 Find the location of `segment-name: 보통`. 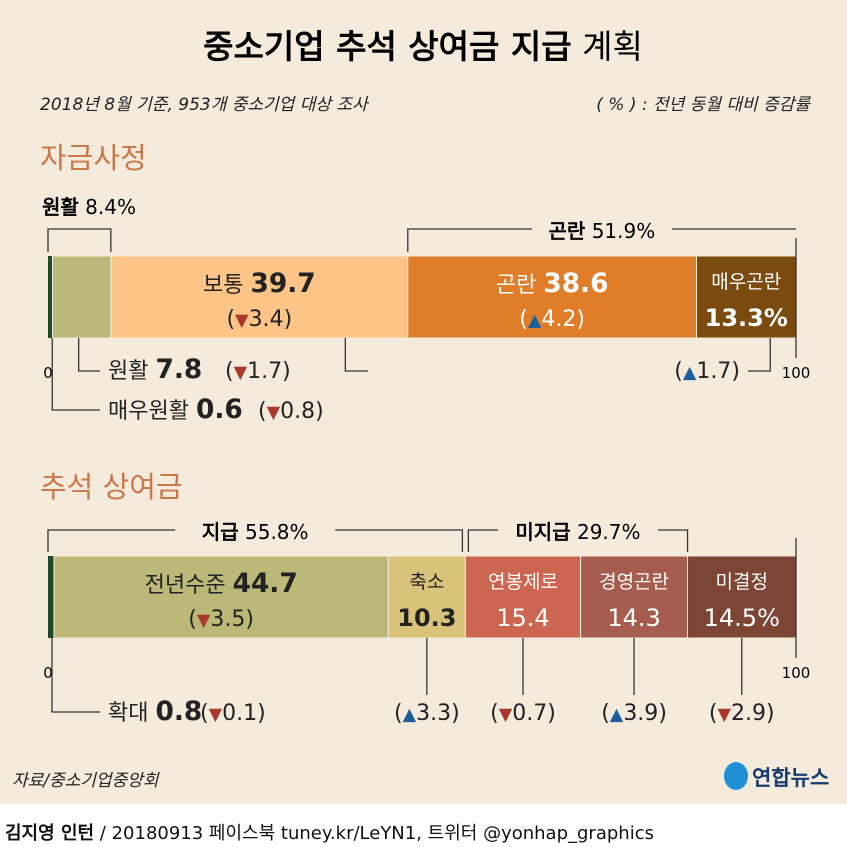

segment-name: 보통 is located at coordinates (223, 285).